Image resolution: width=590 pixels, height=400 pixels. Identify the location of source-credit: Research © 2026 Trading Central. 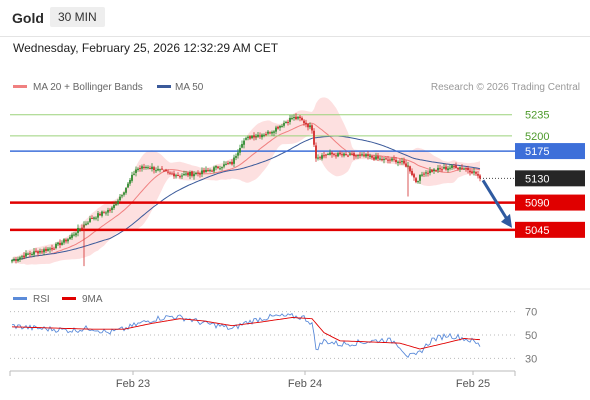
(505, 87).